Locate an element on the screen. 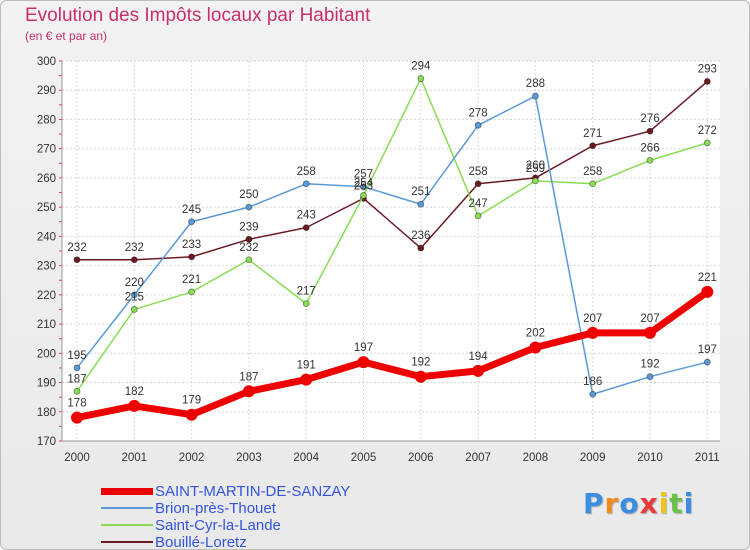 This screenshot has height=550, width=750. legend-item: SAINT-MARTIN-DE-SANZAY is located at coordinates (266, 491).